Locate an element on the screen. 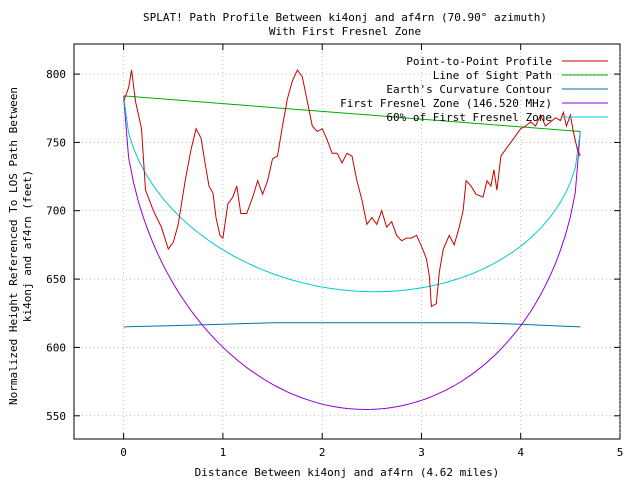 The height and width of the screenshot is (480, 640). y-axis-label-line-2: ki4onj and af4rn (feet) is located at coordinates (27, 246).